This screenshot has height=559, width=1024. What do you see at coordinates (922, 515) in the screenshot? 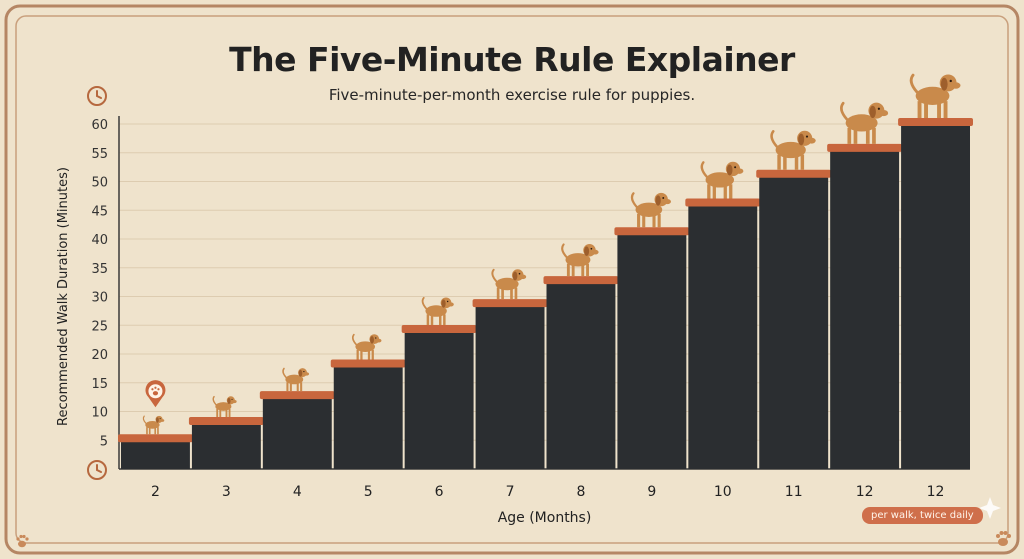
I see `note-badge: per walk, twice daily` at bounding box center [922, 515].